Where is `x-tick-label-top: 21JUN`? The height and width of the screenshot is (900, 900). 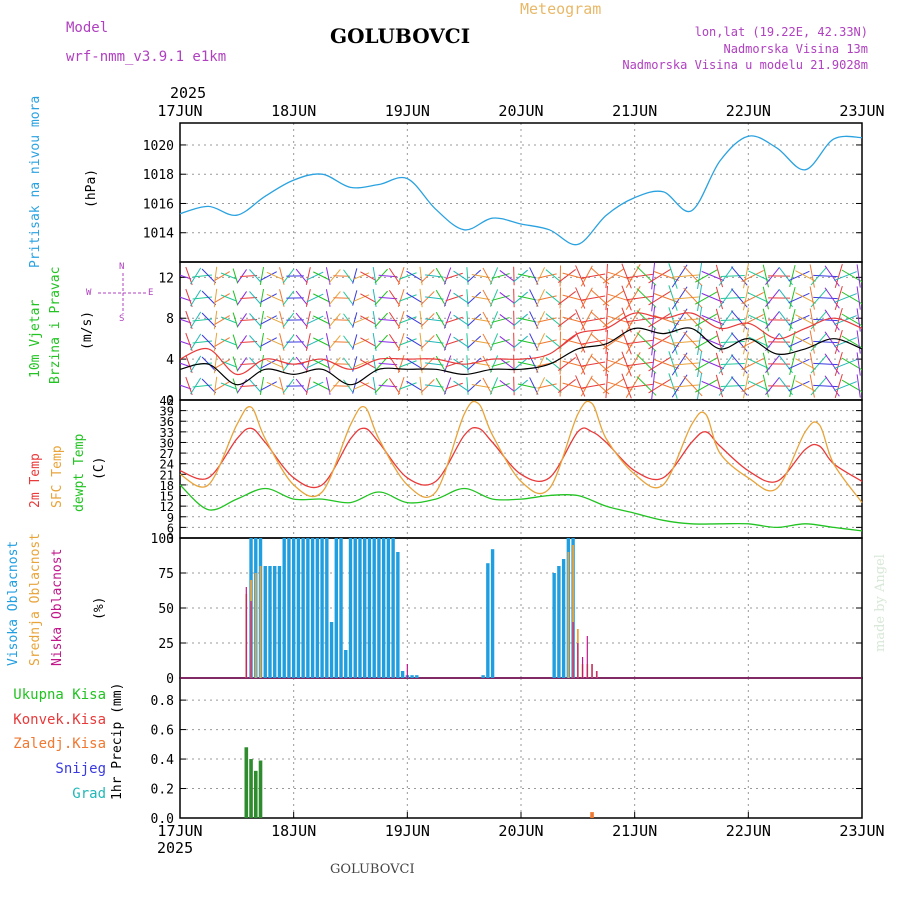
x-tick-label-top: 21JUN is located at coordinates (634, 111).